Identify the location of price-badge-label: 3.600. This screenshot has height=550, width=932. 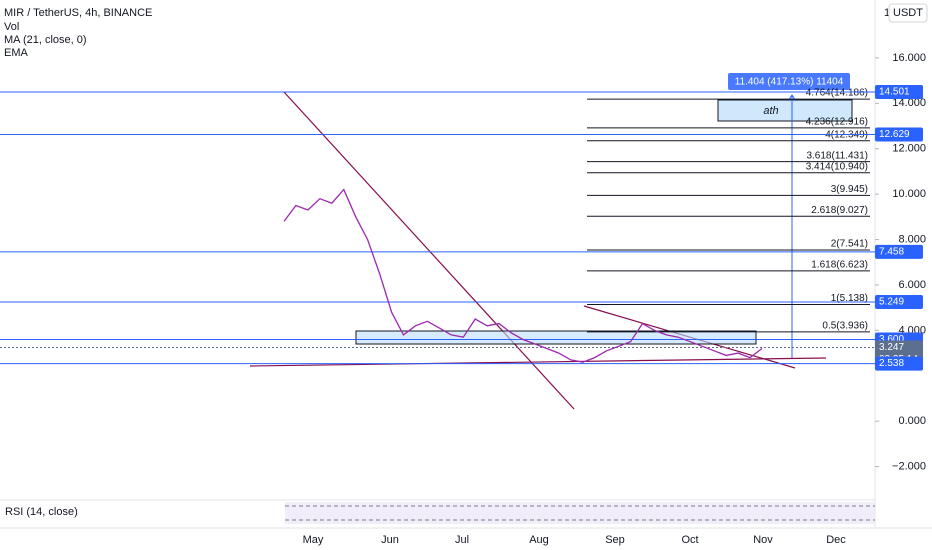
(891, 339).